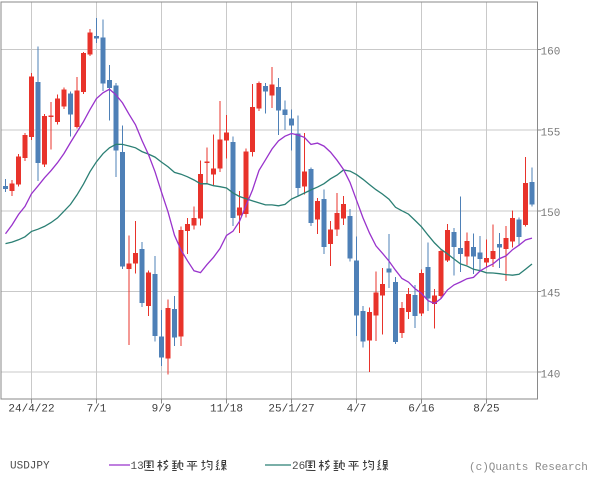  What do you see at coordinates (551, 214) in the screenshot?
I see `svg-text: 150` at bounding box center [551, 214].